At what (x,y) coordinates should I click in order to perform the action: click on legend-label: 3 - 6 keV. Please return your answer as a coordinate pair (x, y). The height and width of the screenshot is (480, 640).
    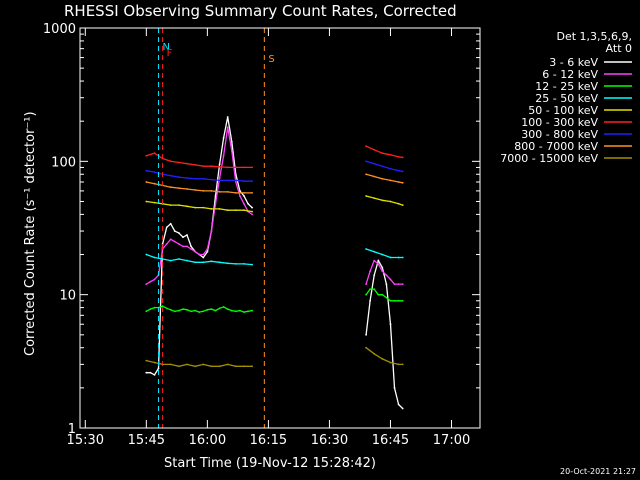
    Looking at the image, I should click on (573, 62).